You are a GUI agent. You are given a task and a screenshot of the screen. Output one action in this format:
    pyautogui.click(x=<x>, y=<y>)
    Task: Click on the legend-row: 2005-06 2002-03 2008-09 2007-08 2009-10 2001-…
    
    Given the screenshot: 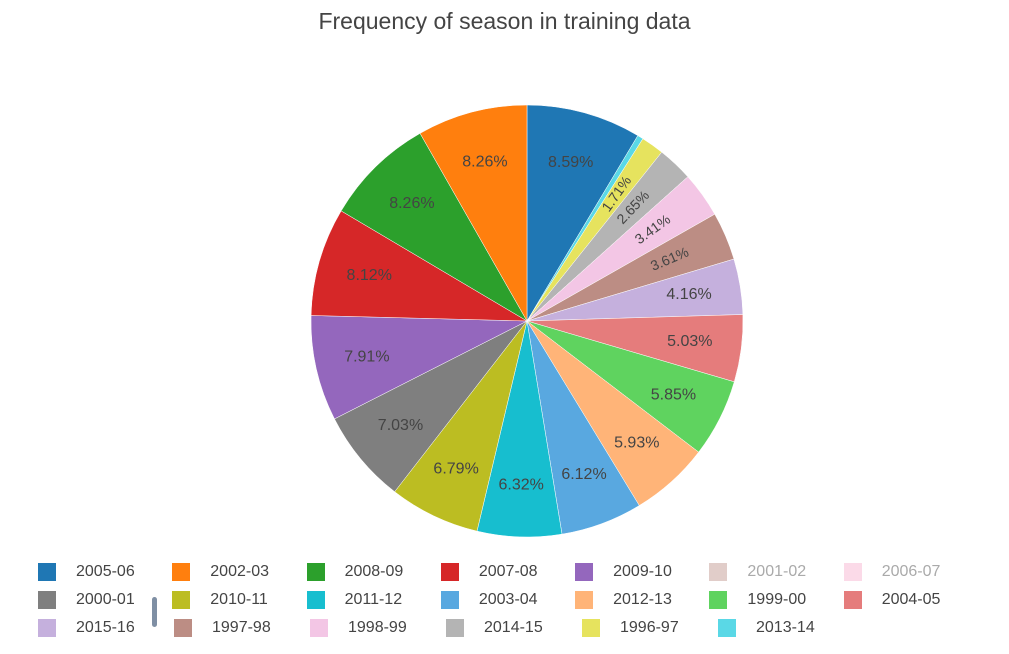 What is the action you would take?
    pyautogui.click(x=508, y=572)
    